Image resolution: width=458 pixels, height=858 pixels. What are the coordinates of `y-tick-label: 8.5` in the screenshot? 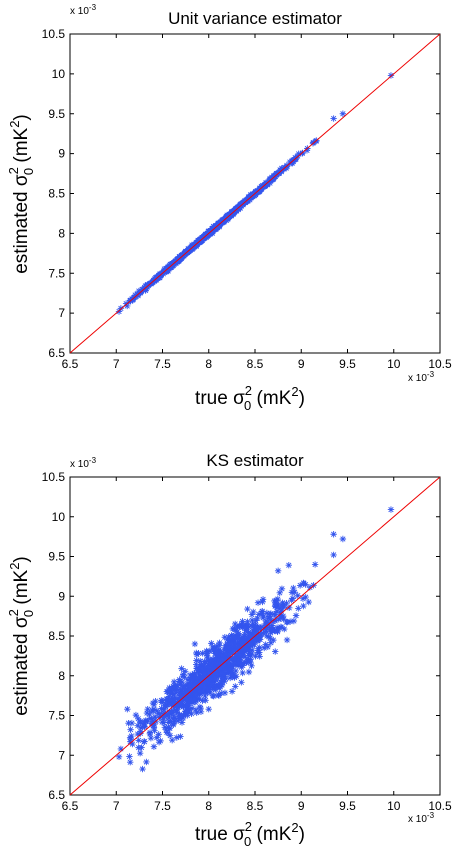 It's located at (56, 636).